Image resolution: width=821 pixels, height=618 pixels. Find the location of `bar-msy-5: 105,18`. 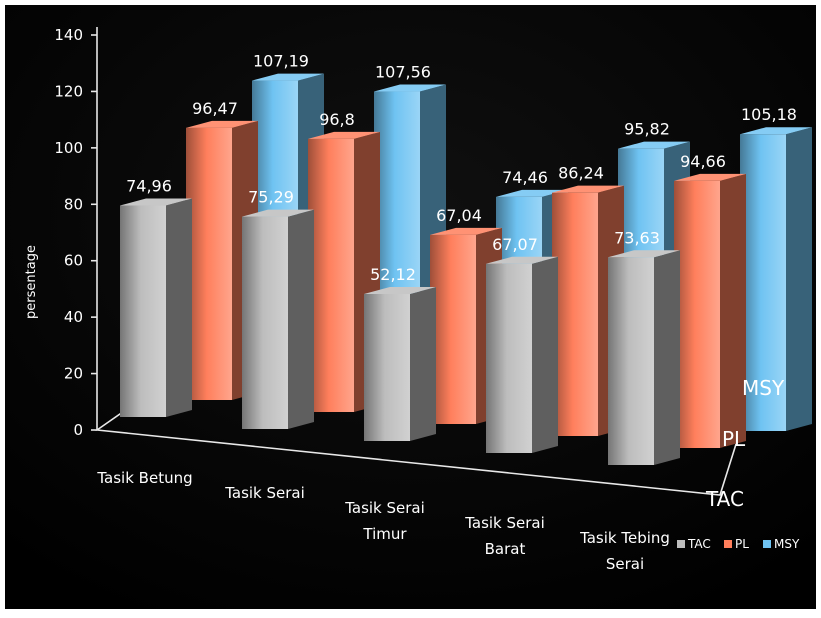

bar-msy-5: 105,18 is located at coordinates (776, 268).